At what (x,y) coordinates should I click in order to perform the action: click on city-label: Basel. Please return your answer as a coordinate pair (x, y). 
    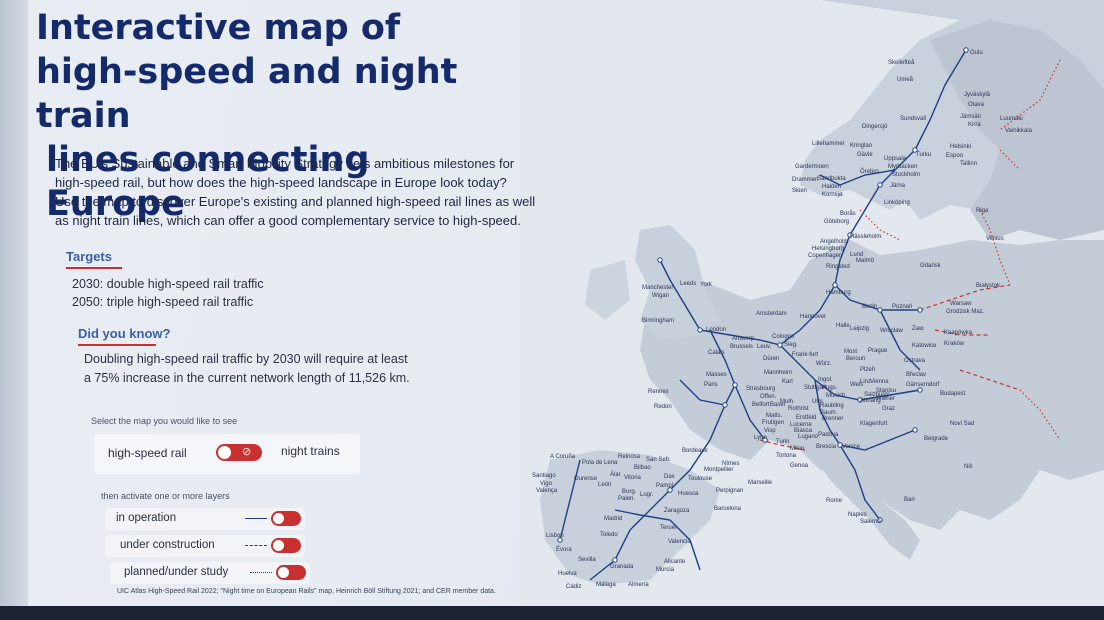
    Looking at the image, I should click on (777, 405).